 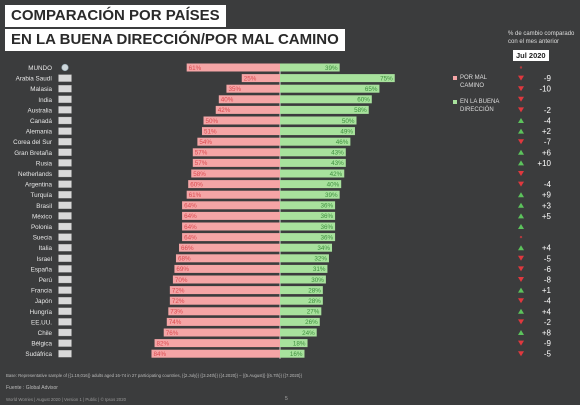 I want to click on bar-label-mal-camino: 84%, so click(x=159, y=354).